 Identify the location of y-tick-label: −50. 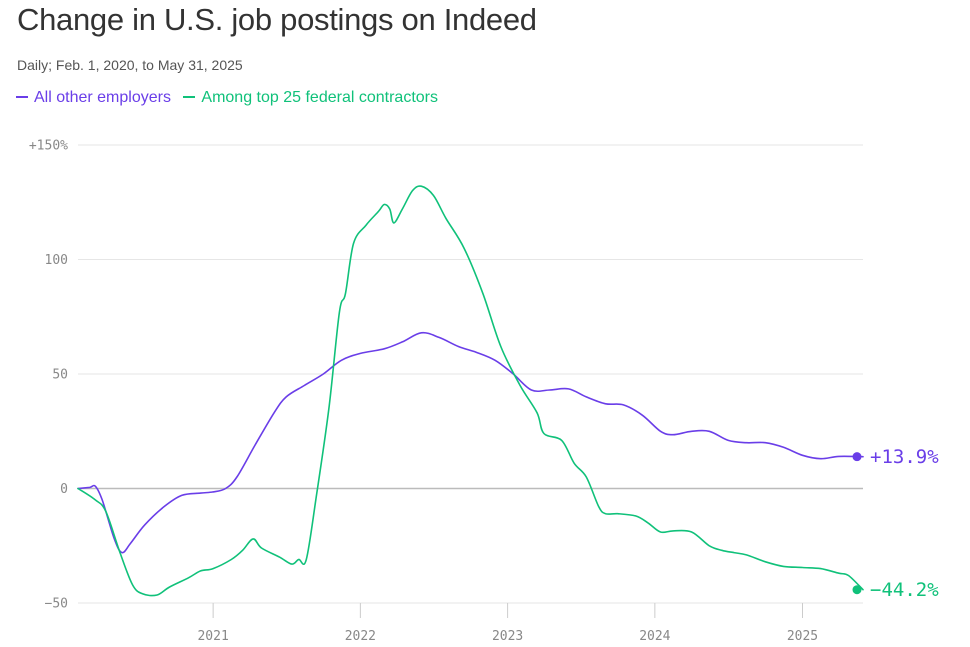
(56, 604).